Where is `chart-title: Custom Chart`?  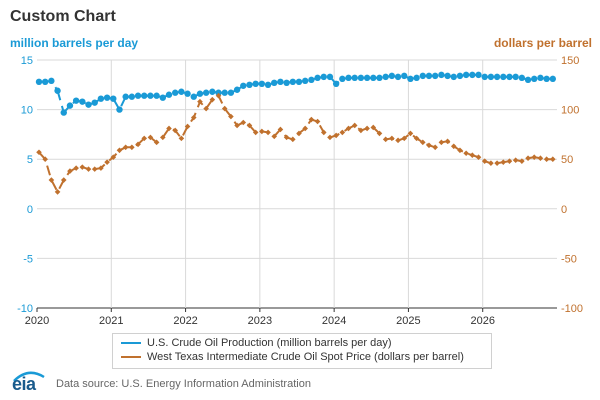 chart-title: Custom Chart is located at coordinates (63, 16).